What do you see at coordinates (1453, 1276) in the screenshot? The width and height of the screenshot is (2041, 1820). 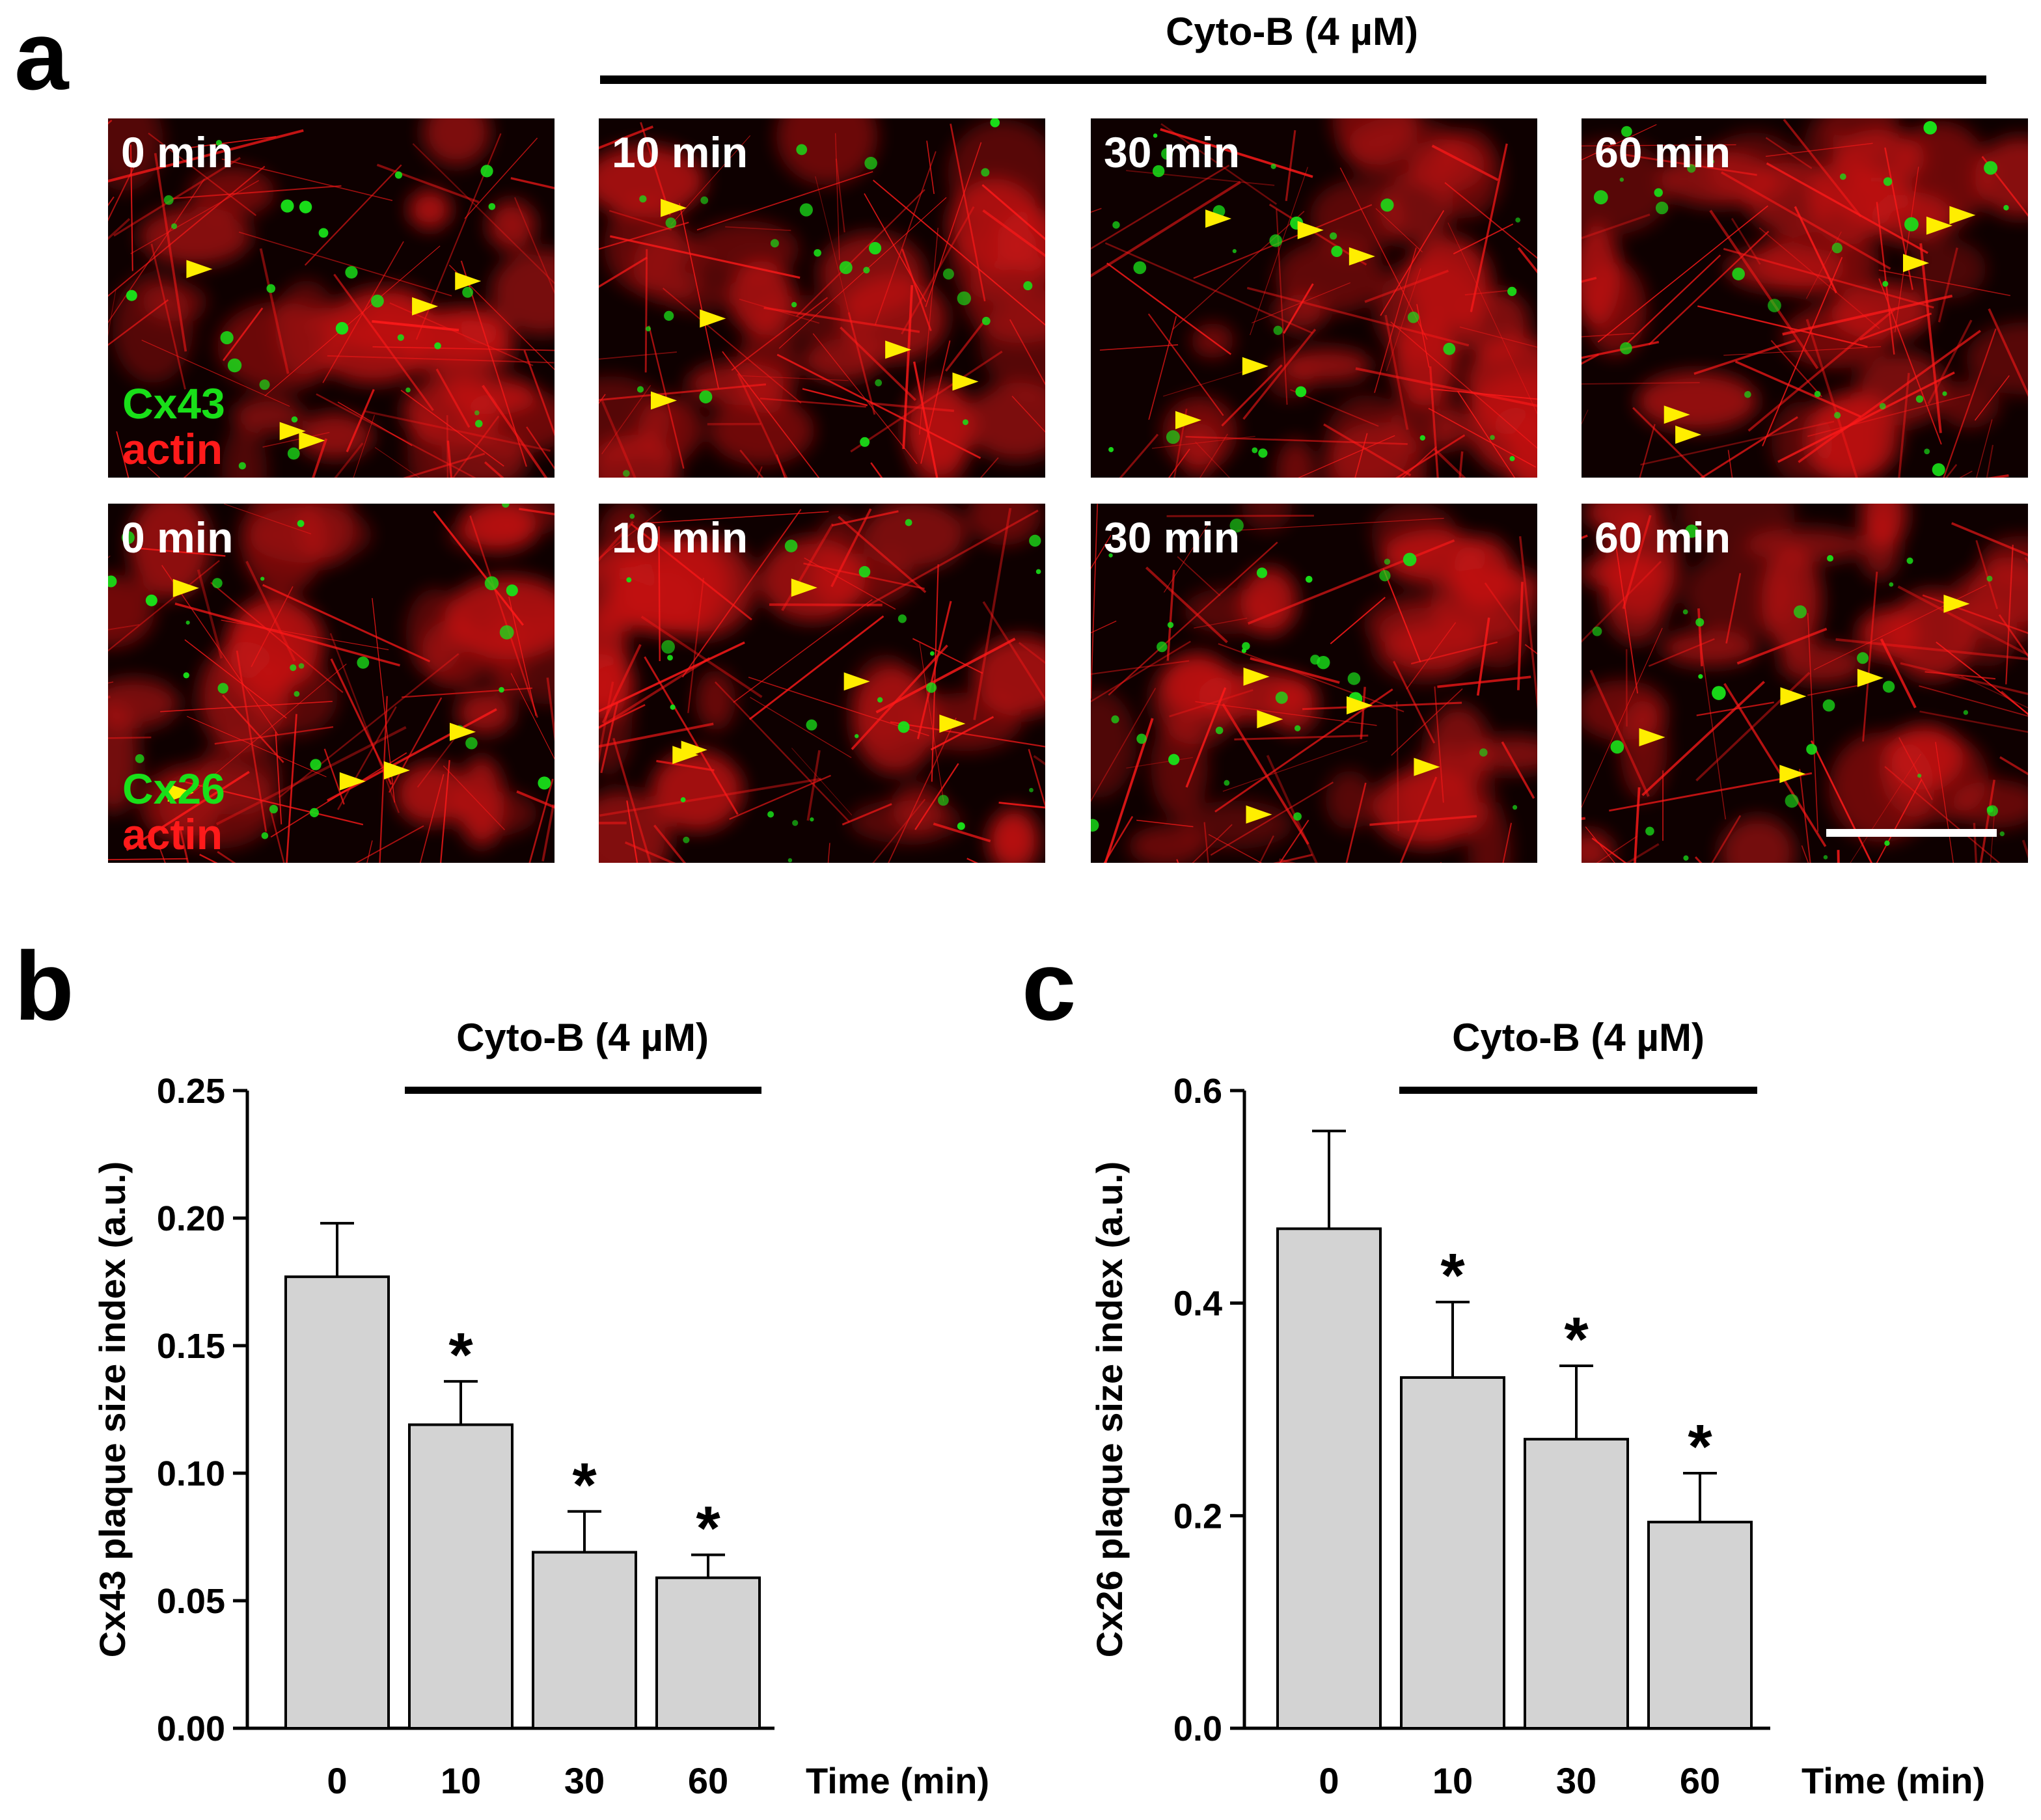 I see `significance-marker: *` at bounding box center [1453, 1276].